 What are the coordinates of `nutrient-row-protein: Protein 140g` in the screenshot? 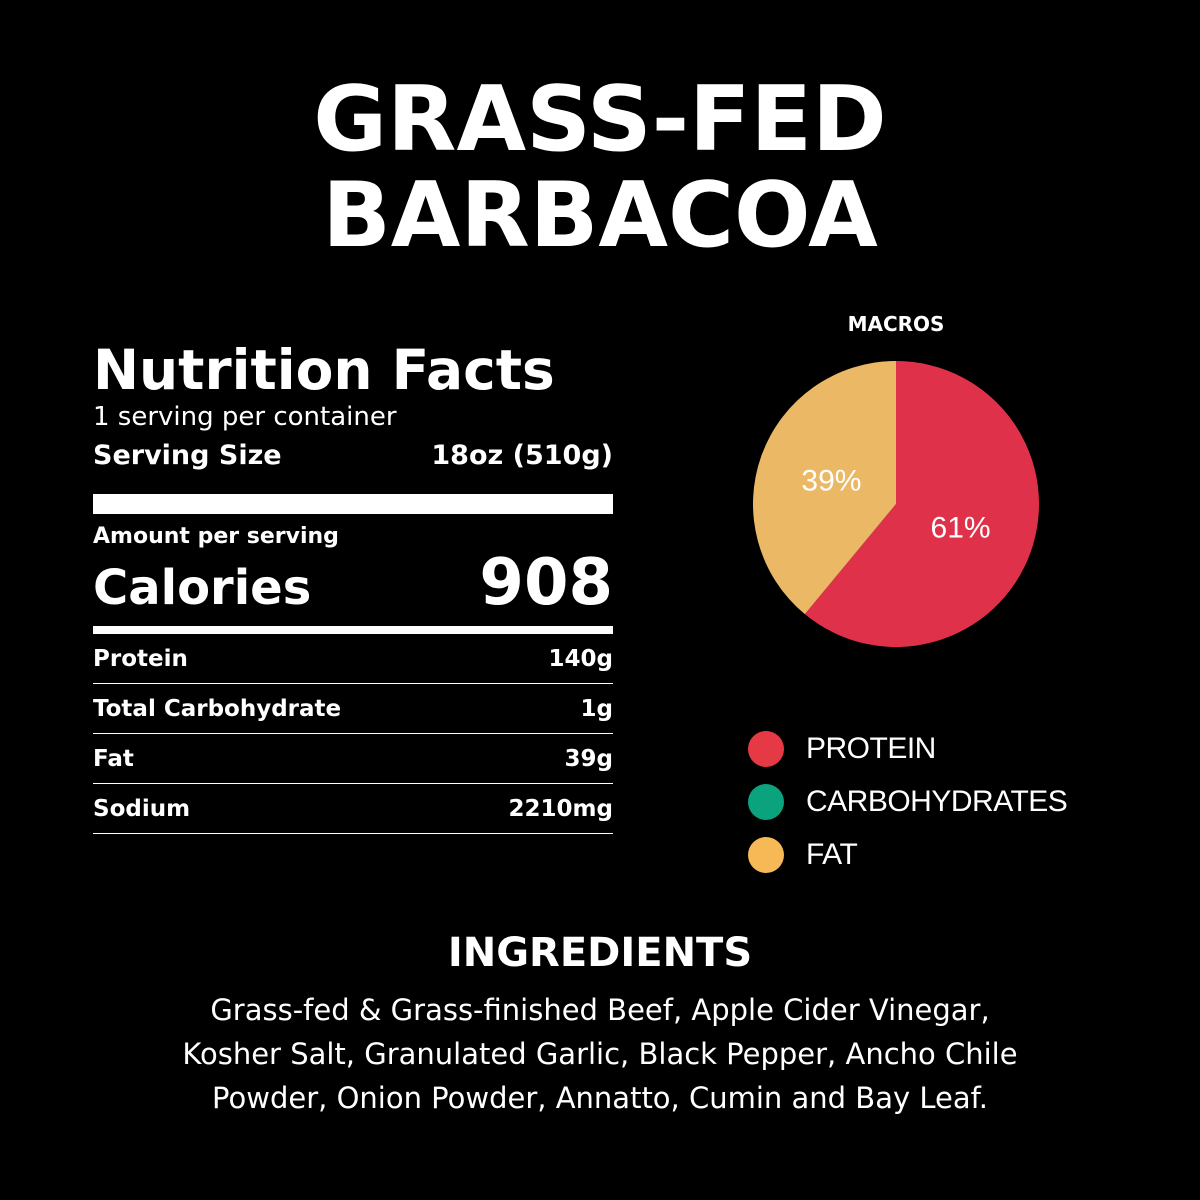 It's located at (353, 659).